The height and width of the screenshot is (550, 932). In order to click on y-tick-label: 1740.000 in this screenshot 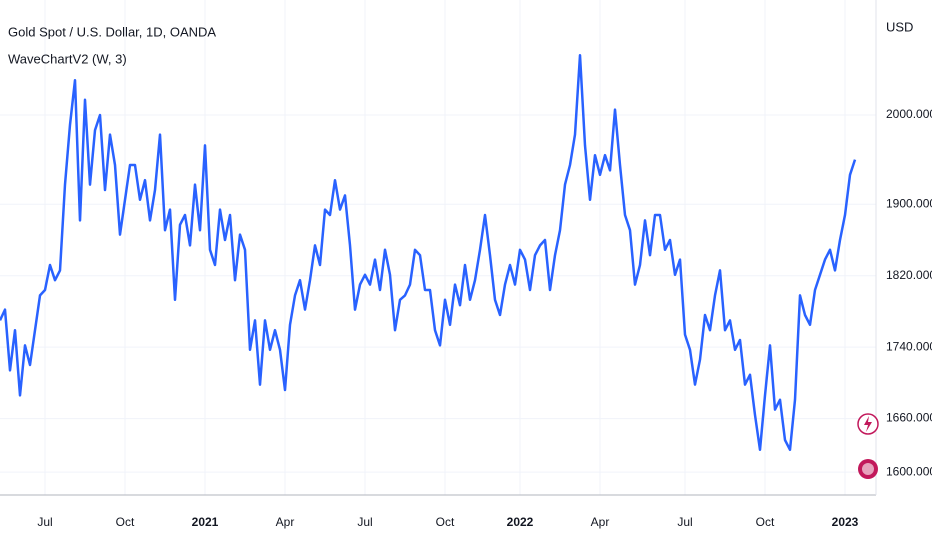, I will do `click(909, 346)`.